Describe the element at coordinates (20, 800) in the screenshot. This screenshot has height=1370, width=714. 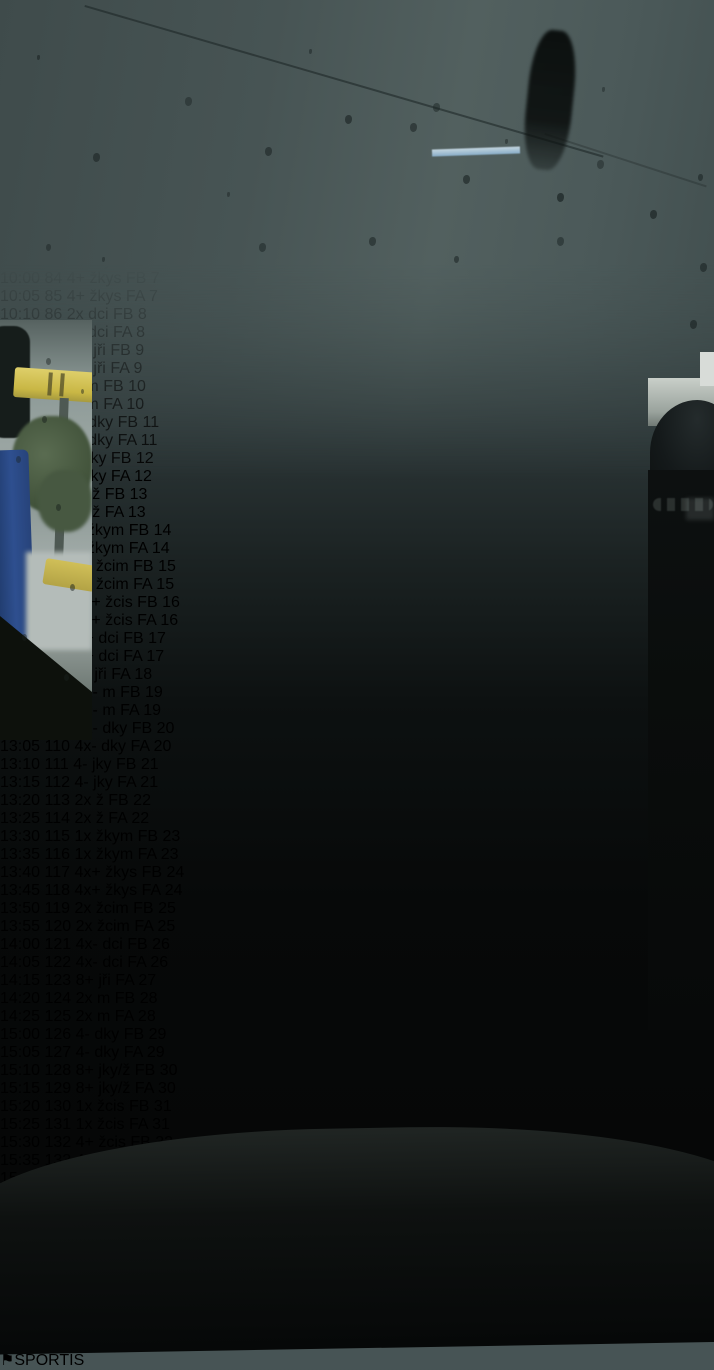
I see `race-time: 13:20` at that location.